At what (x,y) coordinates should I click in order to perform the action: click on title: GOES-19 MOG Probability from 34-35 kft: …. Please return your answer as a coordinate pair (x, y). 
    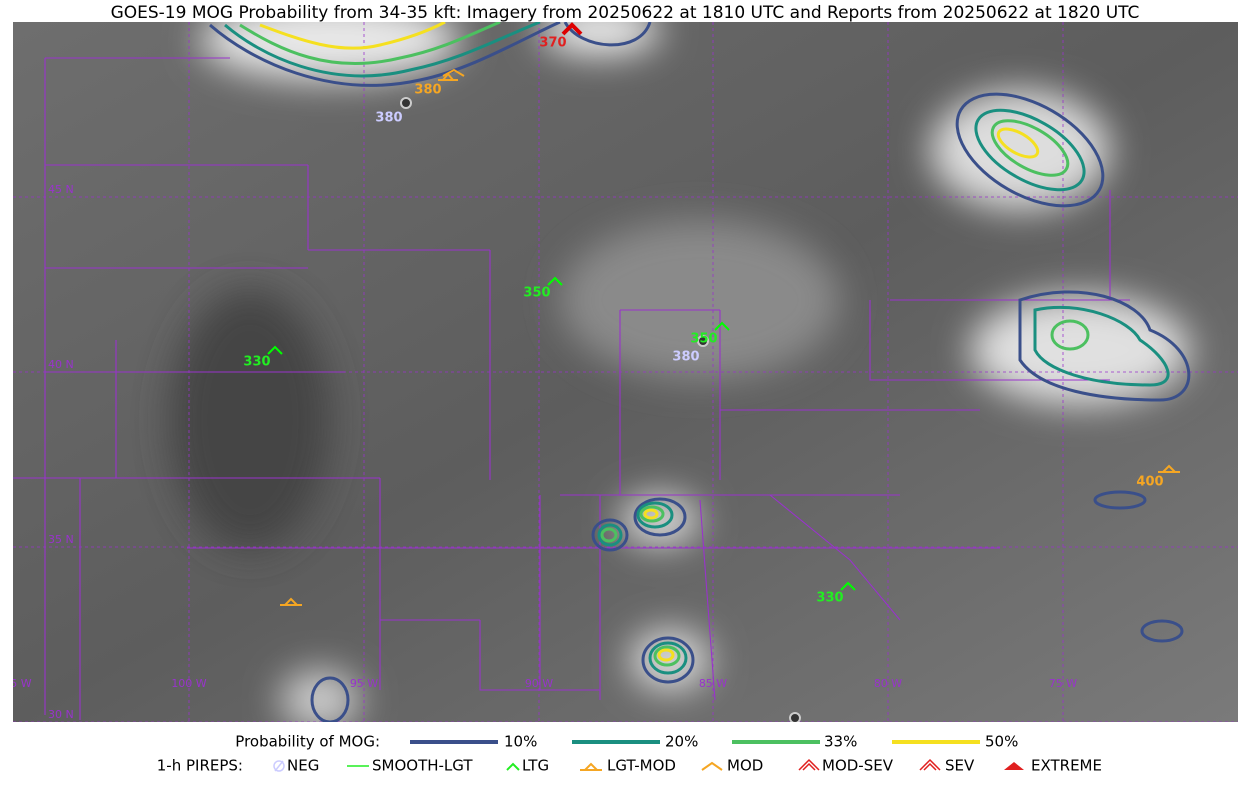
    Looking at the image, I should click on (625, 13).